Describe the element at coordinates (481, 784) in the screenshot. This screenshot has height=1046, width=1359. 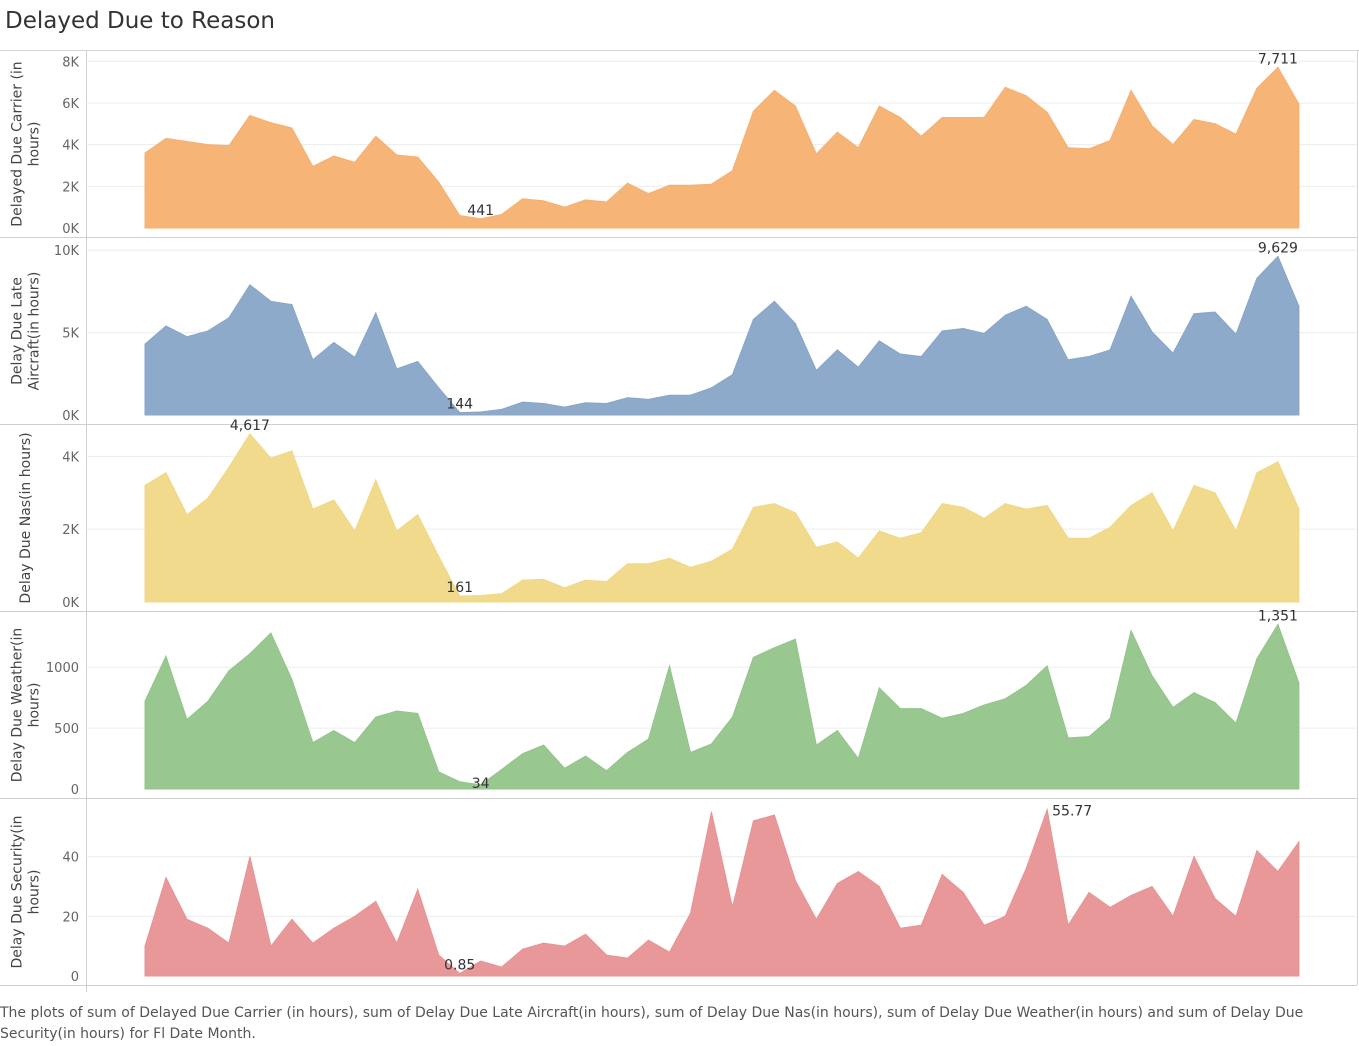
I see `data-label: 34` at that location.